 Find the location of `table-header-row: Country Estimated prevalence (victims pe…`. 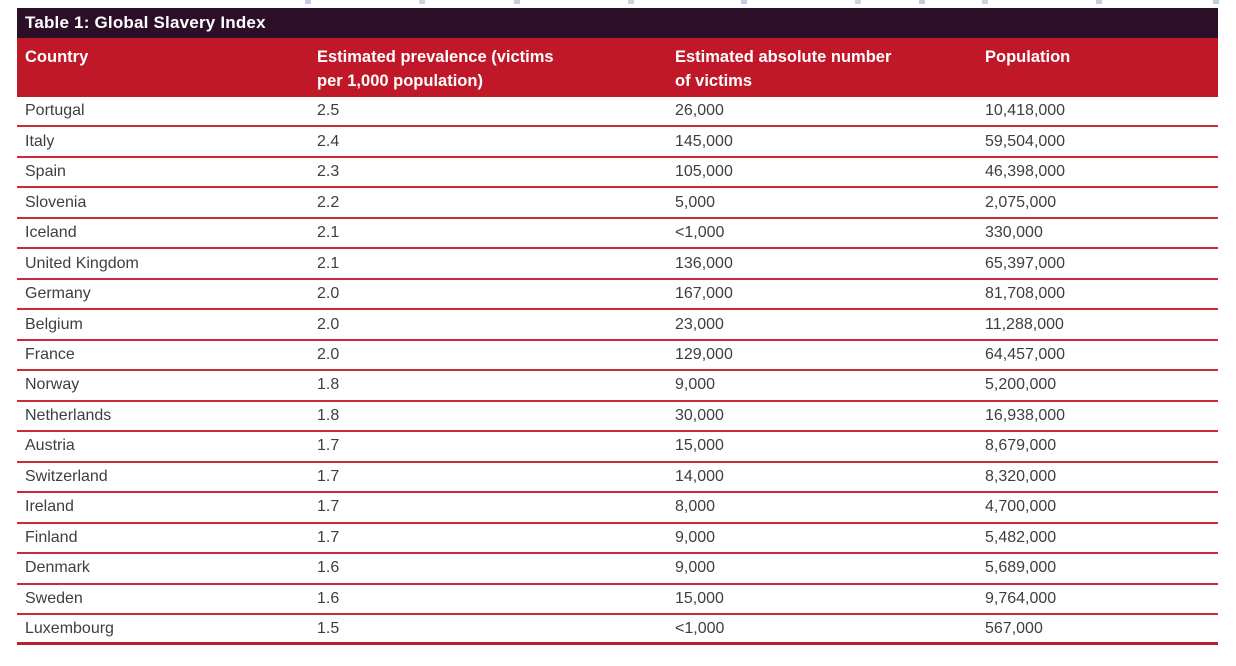

table-header-row: Country Estimated prevalence (victims pe… is located at coordinates (617, 67).